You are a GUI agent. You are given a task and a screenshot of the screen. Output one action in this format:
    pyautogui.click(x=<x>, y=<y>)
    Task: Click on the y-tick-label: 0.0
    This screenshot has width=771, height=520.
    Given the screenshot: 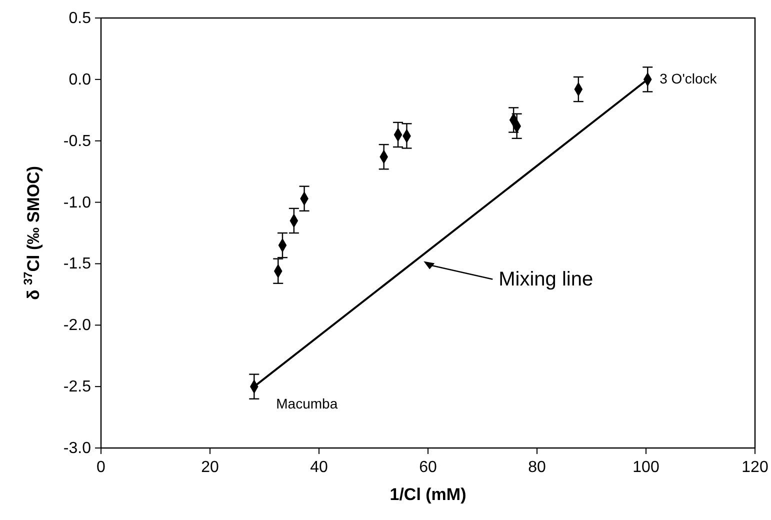 What is the action you would take?
    pyautogui.click(x=80, y=79)
    